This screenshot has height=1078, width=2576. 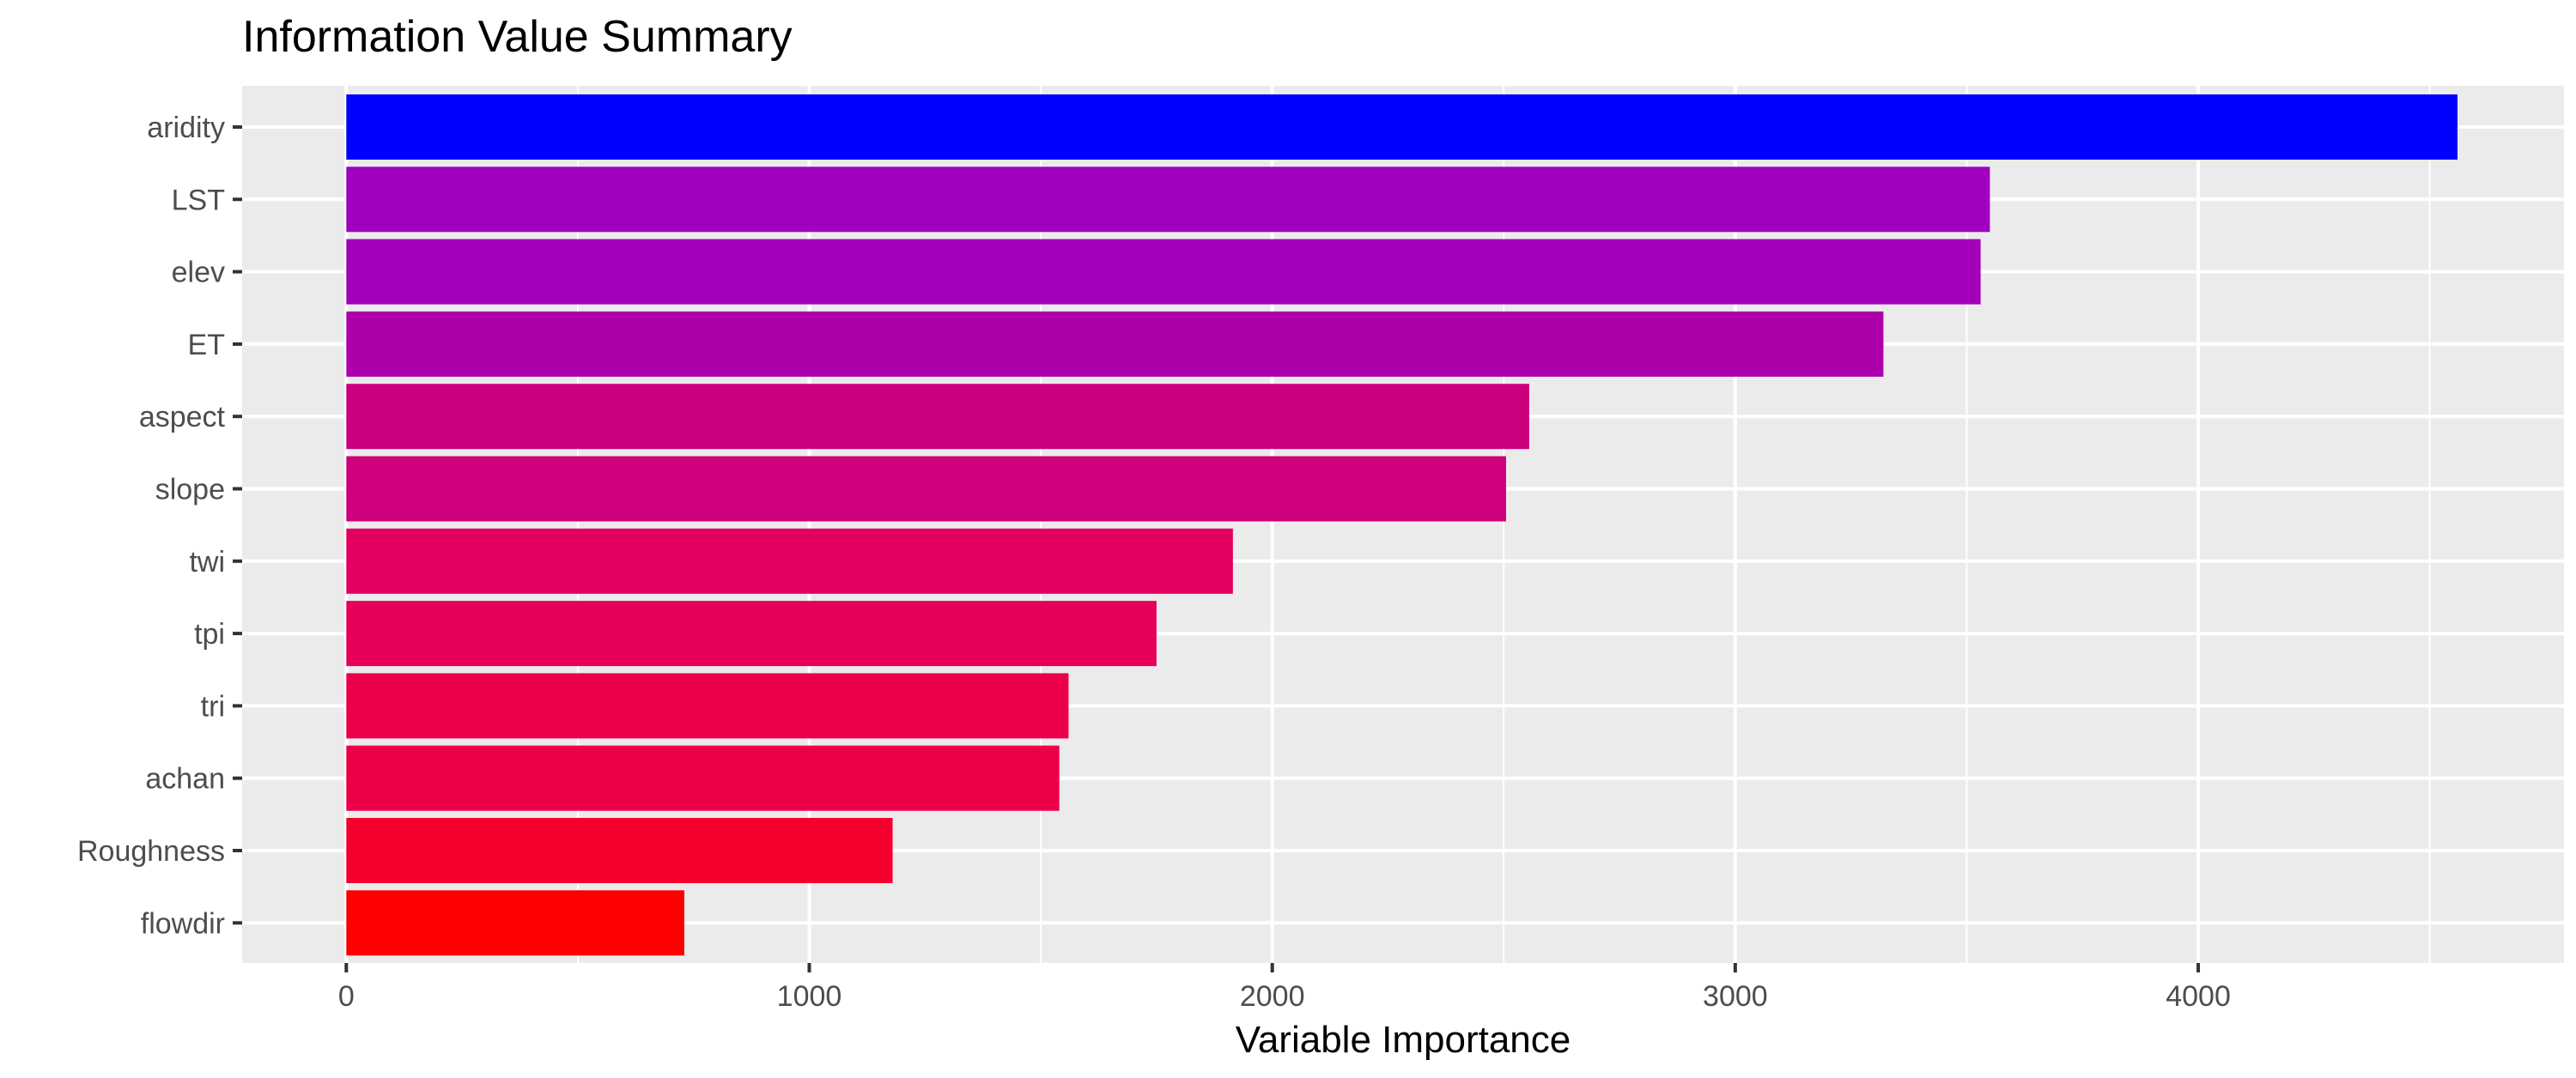 I want to click on bar-achan, so click(x=703, y=778).